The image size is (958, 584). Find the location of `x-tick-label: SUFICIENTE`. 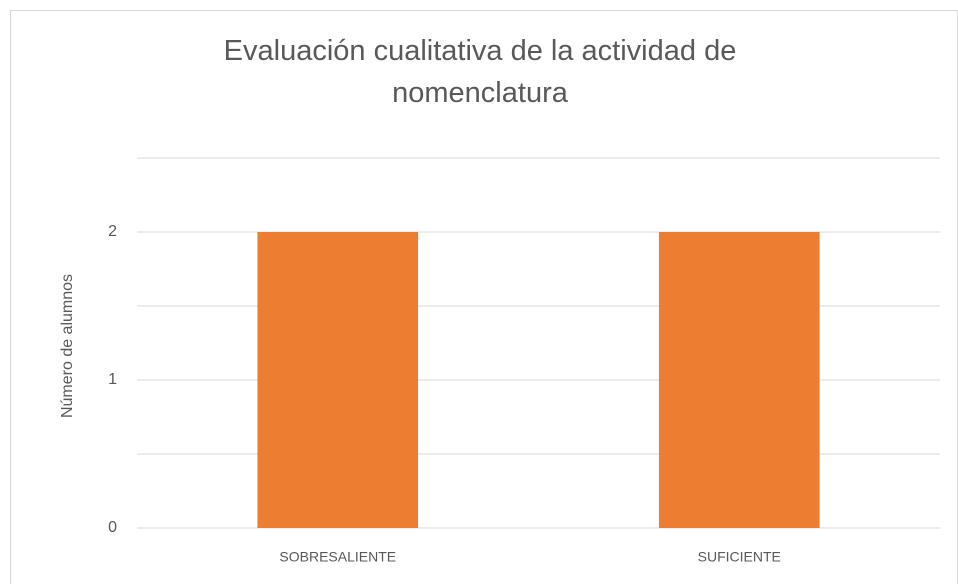

x-tick-label: SUFICIENTE is located at coordinates (739, 557).